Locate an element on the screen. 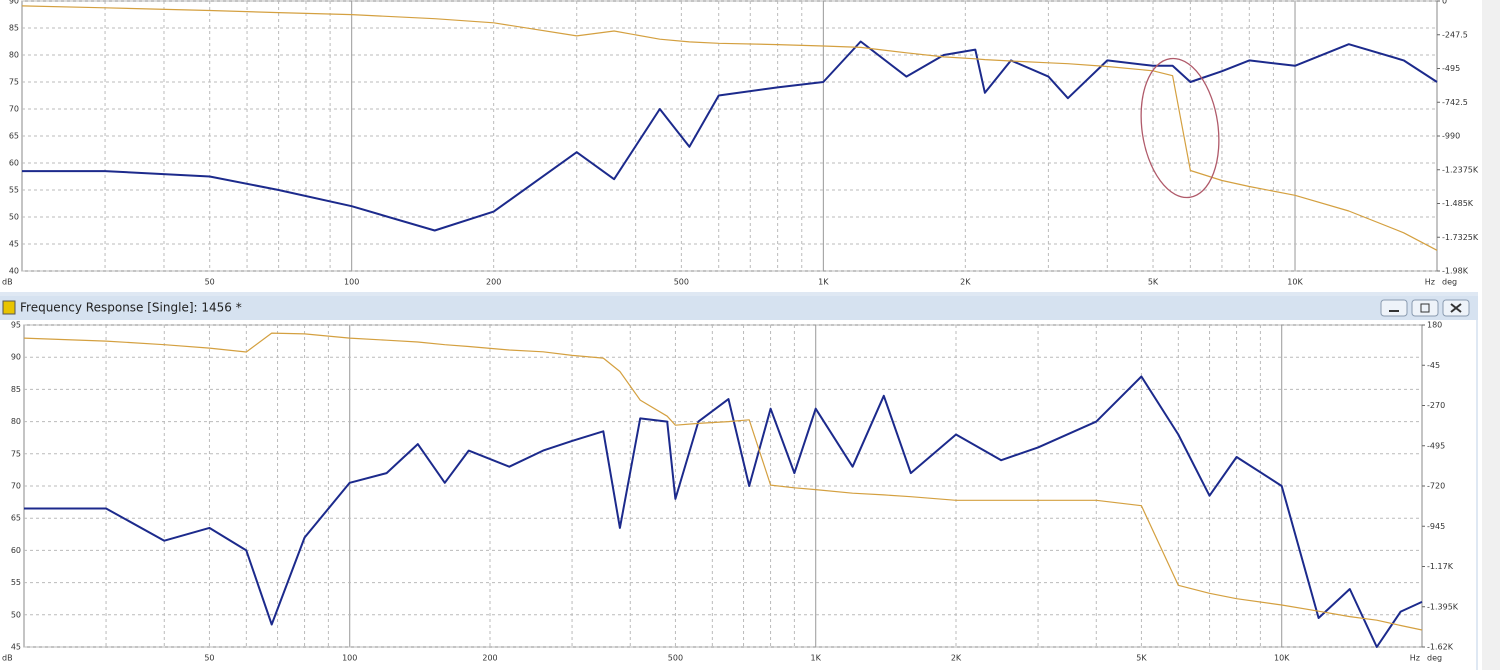 The width and height of the screenshot is (1500, 670). y2-tick-label: -1.7325K is located at coordinates (1460, 237).